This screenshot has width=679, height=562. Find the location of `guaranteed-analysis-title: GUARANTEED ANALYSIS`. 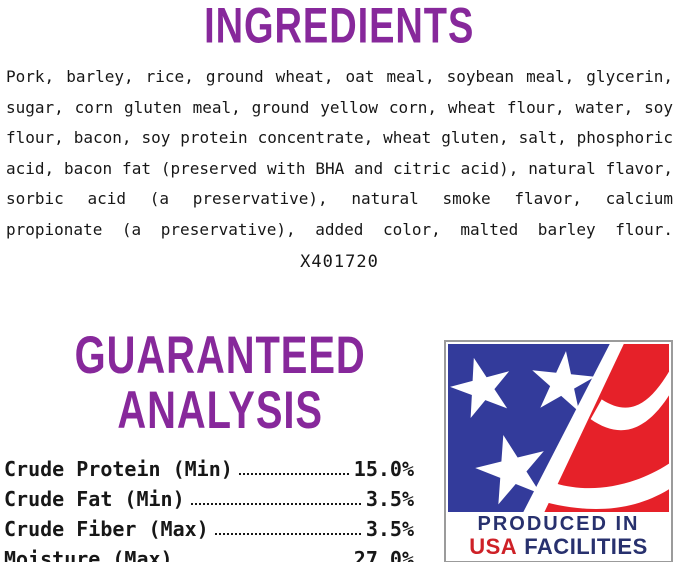

guaranteed-analysis-title: GUARANTEED ANALYSIS is located at coordinates (220, 382).